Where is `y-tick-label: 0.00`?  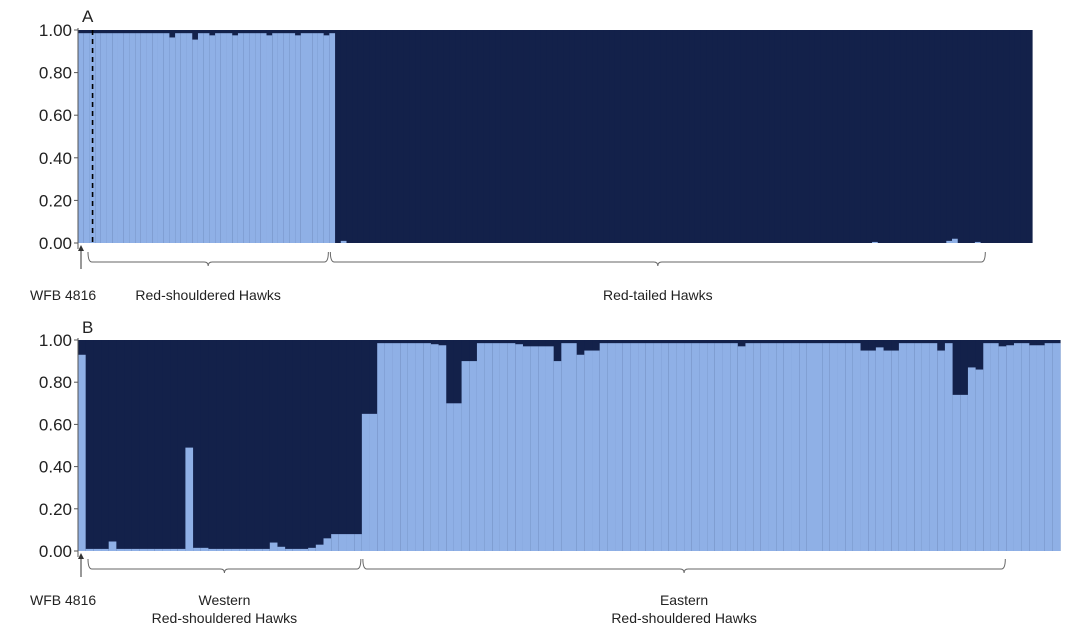 y-tick-label: 0.00 is located at coordinates (55, 243).